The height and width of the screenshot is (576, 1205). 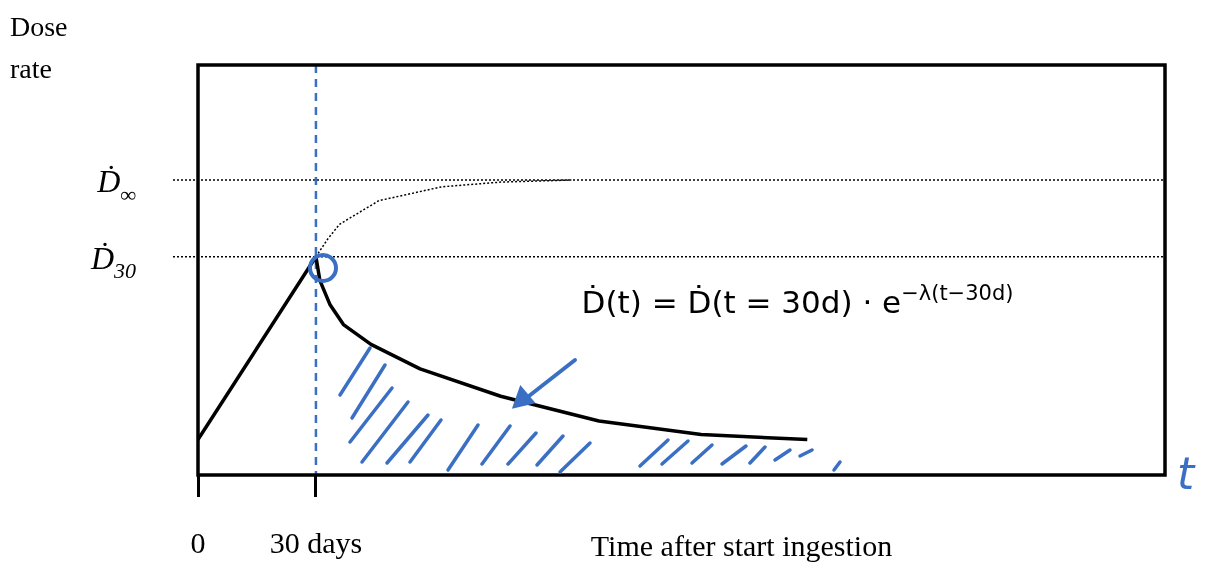 What do you see at coordinates (1186, 473) in the screenshot?
I see `text: t` at bounding box center [1186, 473].